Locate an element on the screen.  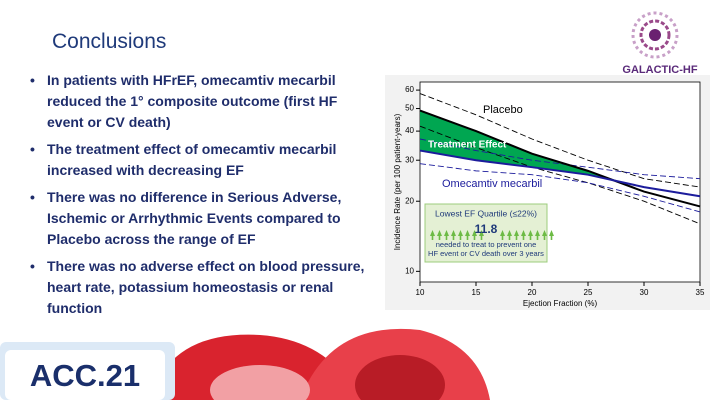
treatment-effect-area is located at coordinates (518, 145).